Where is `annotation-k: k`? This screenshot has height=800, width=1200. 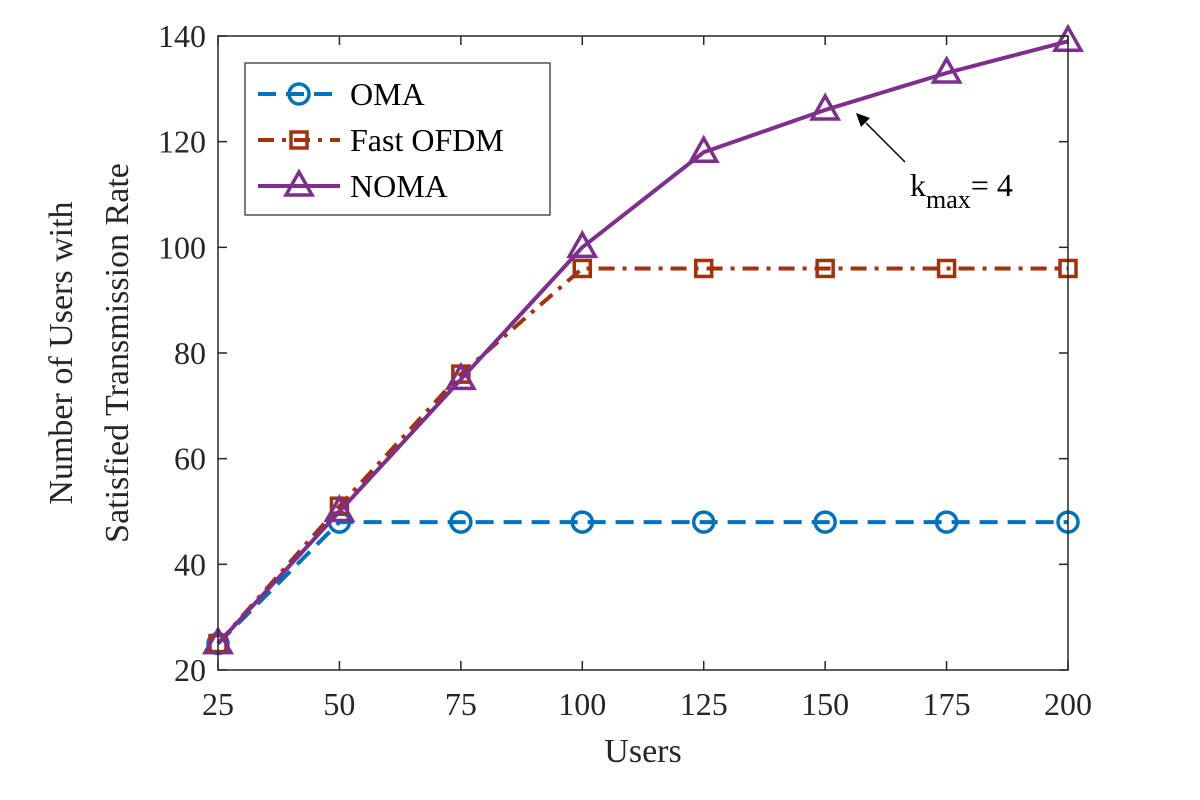 annotation-k: k is located at coordinates (918, 185).